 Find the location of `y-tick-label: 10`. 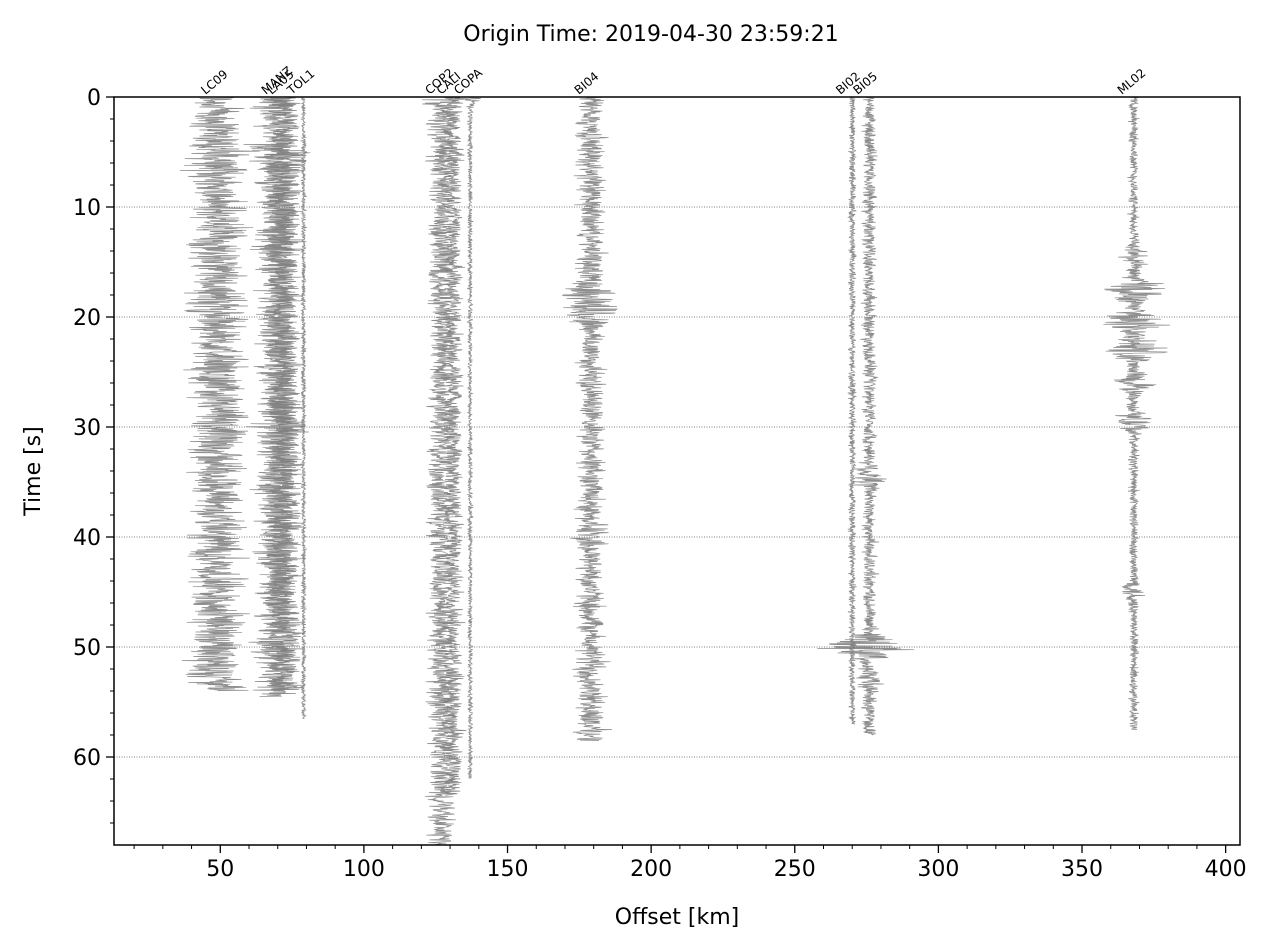

y-tick-label: 10 is located at coordinates (87, 208).